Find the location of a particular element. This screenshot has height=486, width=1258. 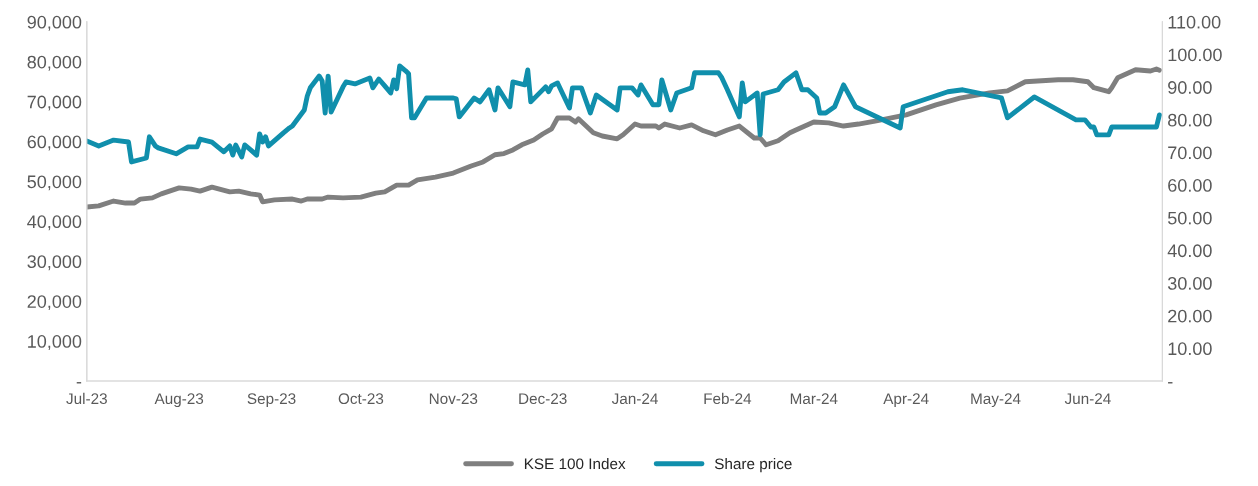

y-tick-label: 50,000 is located at coordinates (54, 183).